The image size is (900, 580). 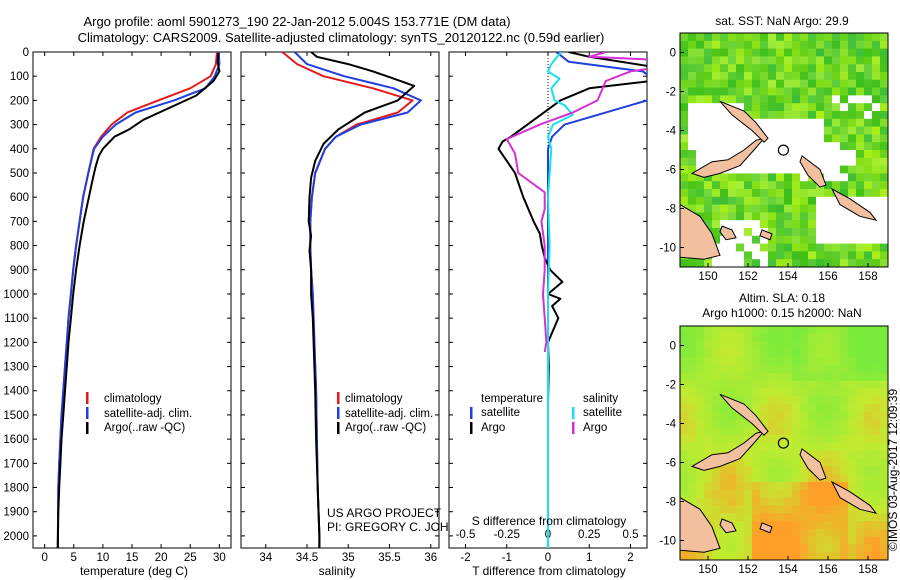 What do you see at coordinates (87, 398) in the screenshot?
I see `legend-swatch-climatology` at bounding box center [87, 398].